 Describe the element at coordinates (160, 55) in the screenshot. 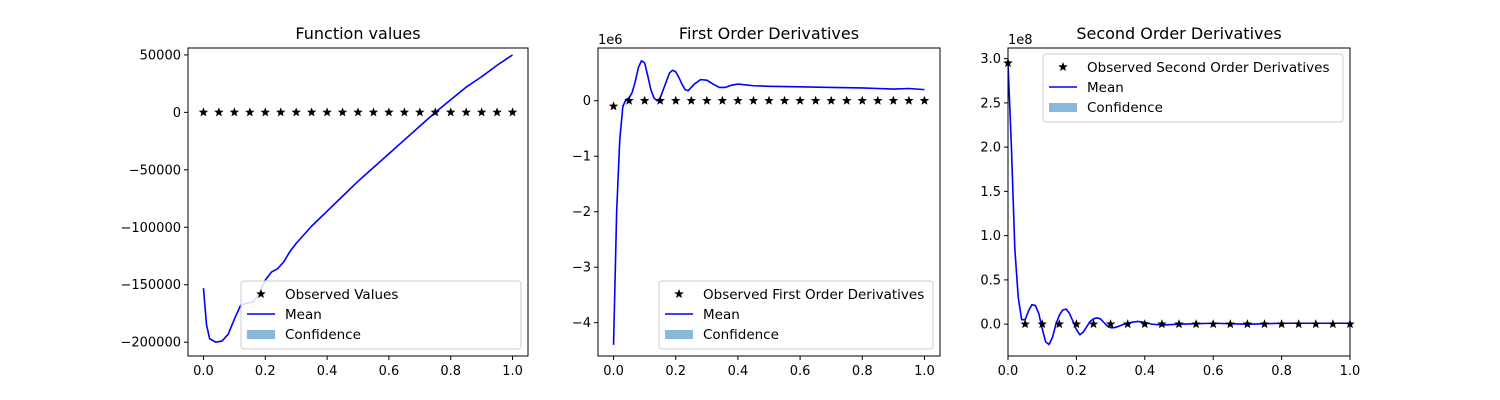

I see `y-tick-label: 50000` at that location.